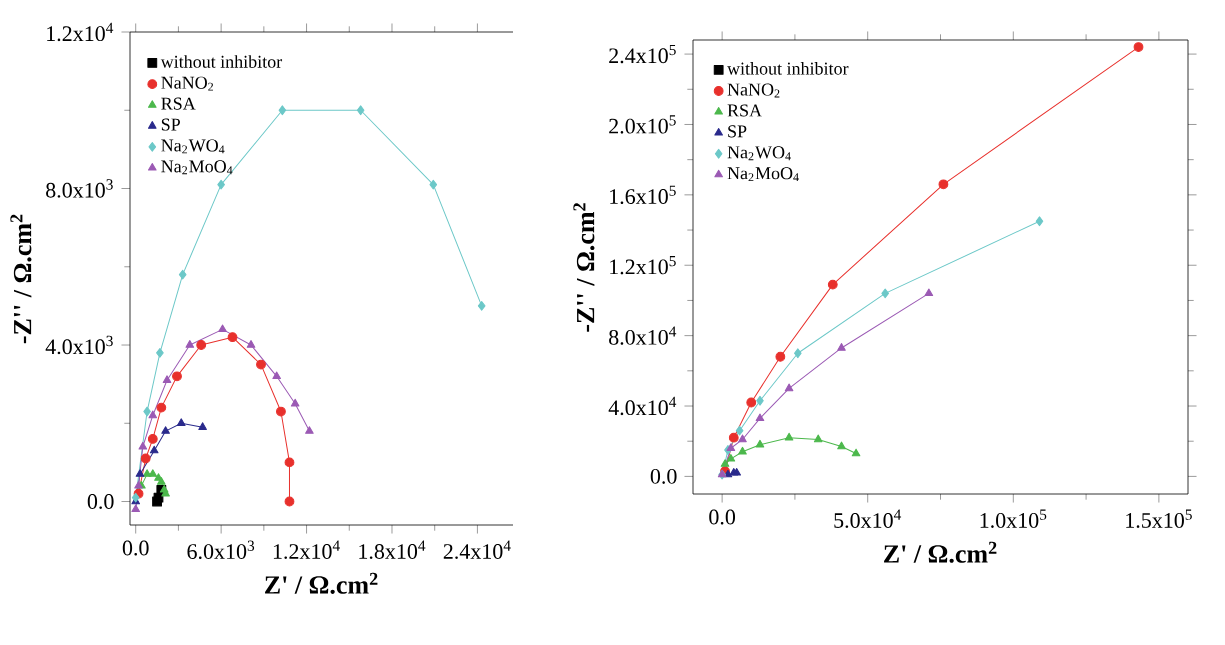 The height and width of the screenshot is (645, 1225). Describe the element at coordinates (868, 518) in the screenshot. I see `x-tick-label: 5.0x10$^{4}$` at that location.